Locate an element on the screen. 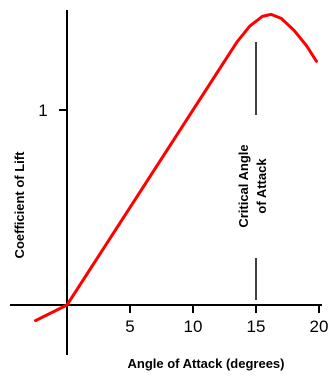 This screenshot has width=332, height=377. x-tick-label-10: 10 is located at coordinates (193, 326).